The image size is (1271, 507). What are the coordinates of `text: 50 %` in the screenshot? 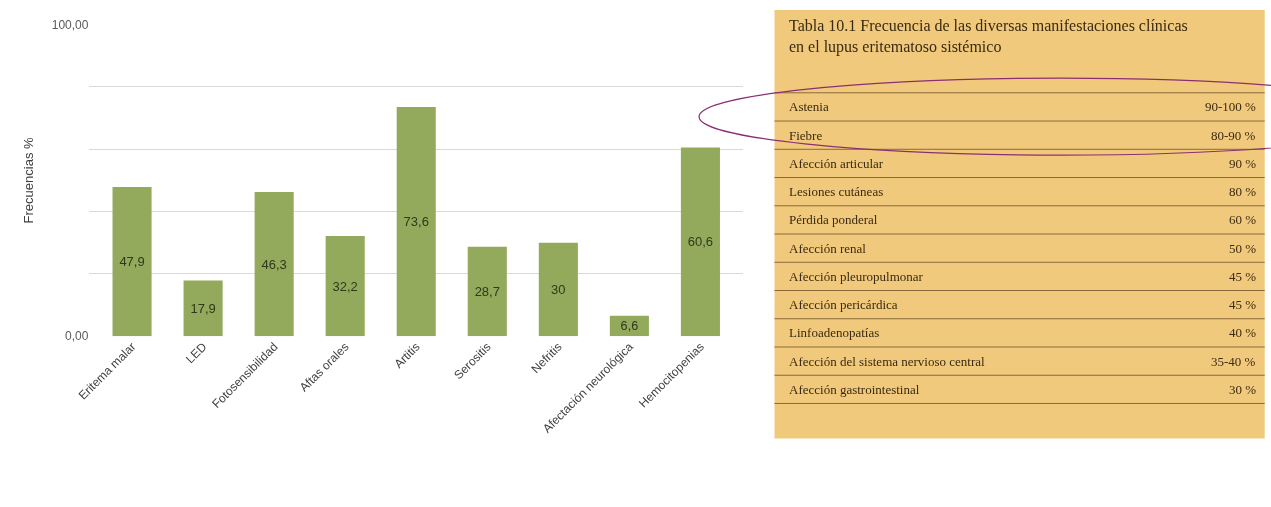 It's located at (1243, 248).